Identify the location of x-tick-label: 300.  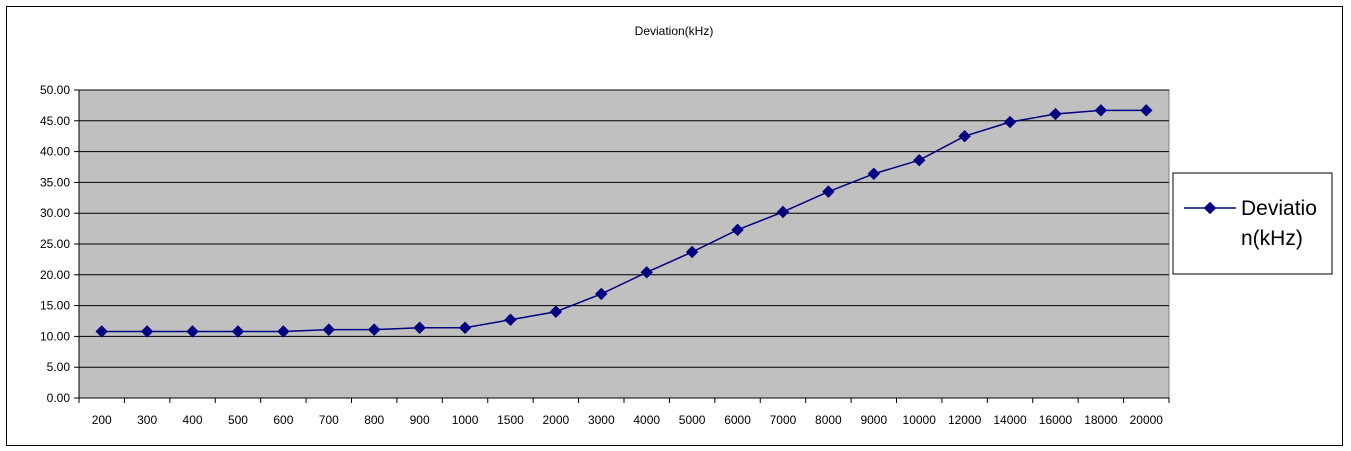
(147, 420).